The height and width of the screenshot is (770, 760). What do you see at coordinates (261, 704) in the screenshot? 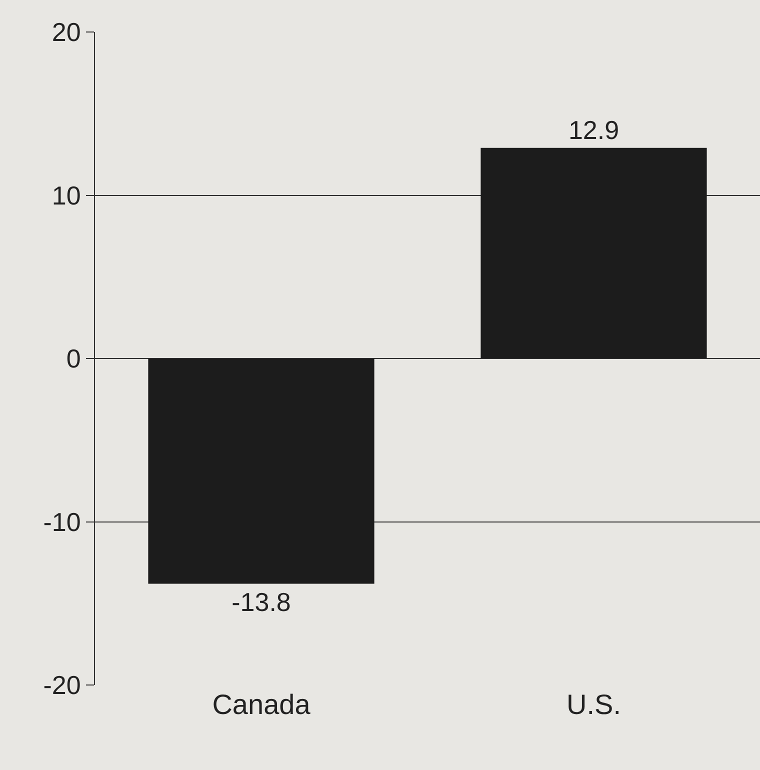
I see `x-tick-label: Canada` at bounding box center [261, 704].